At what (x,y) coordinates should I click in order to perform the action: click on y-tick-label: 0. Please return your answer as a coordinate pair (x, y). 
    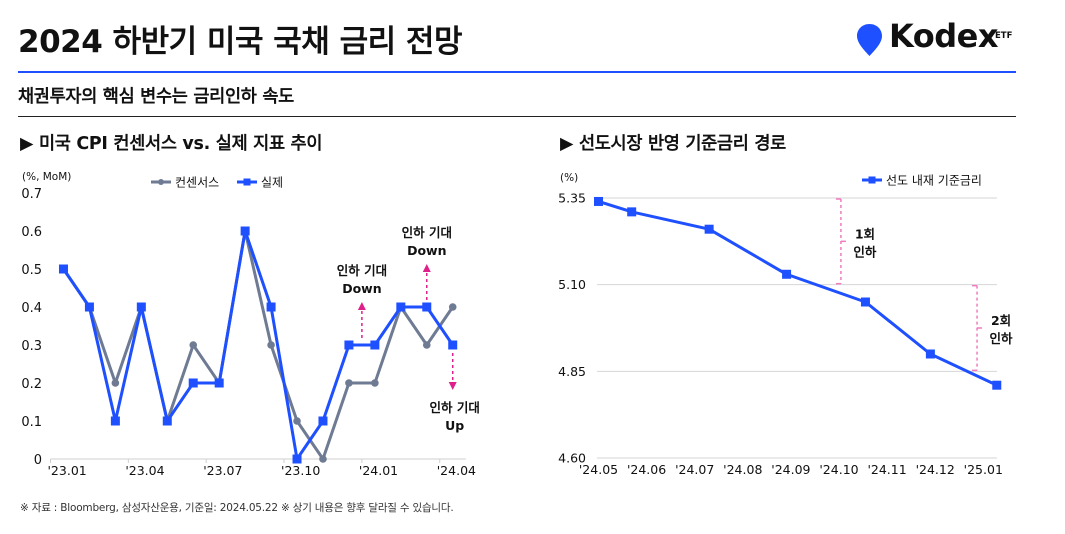
    Looking at the image, I should click on (38, 460).